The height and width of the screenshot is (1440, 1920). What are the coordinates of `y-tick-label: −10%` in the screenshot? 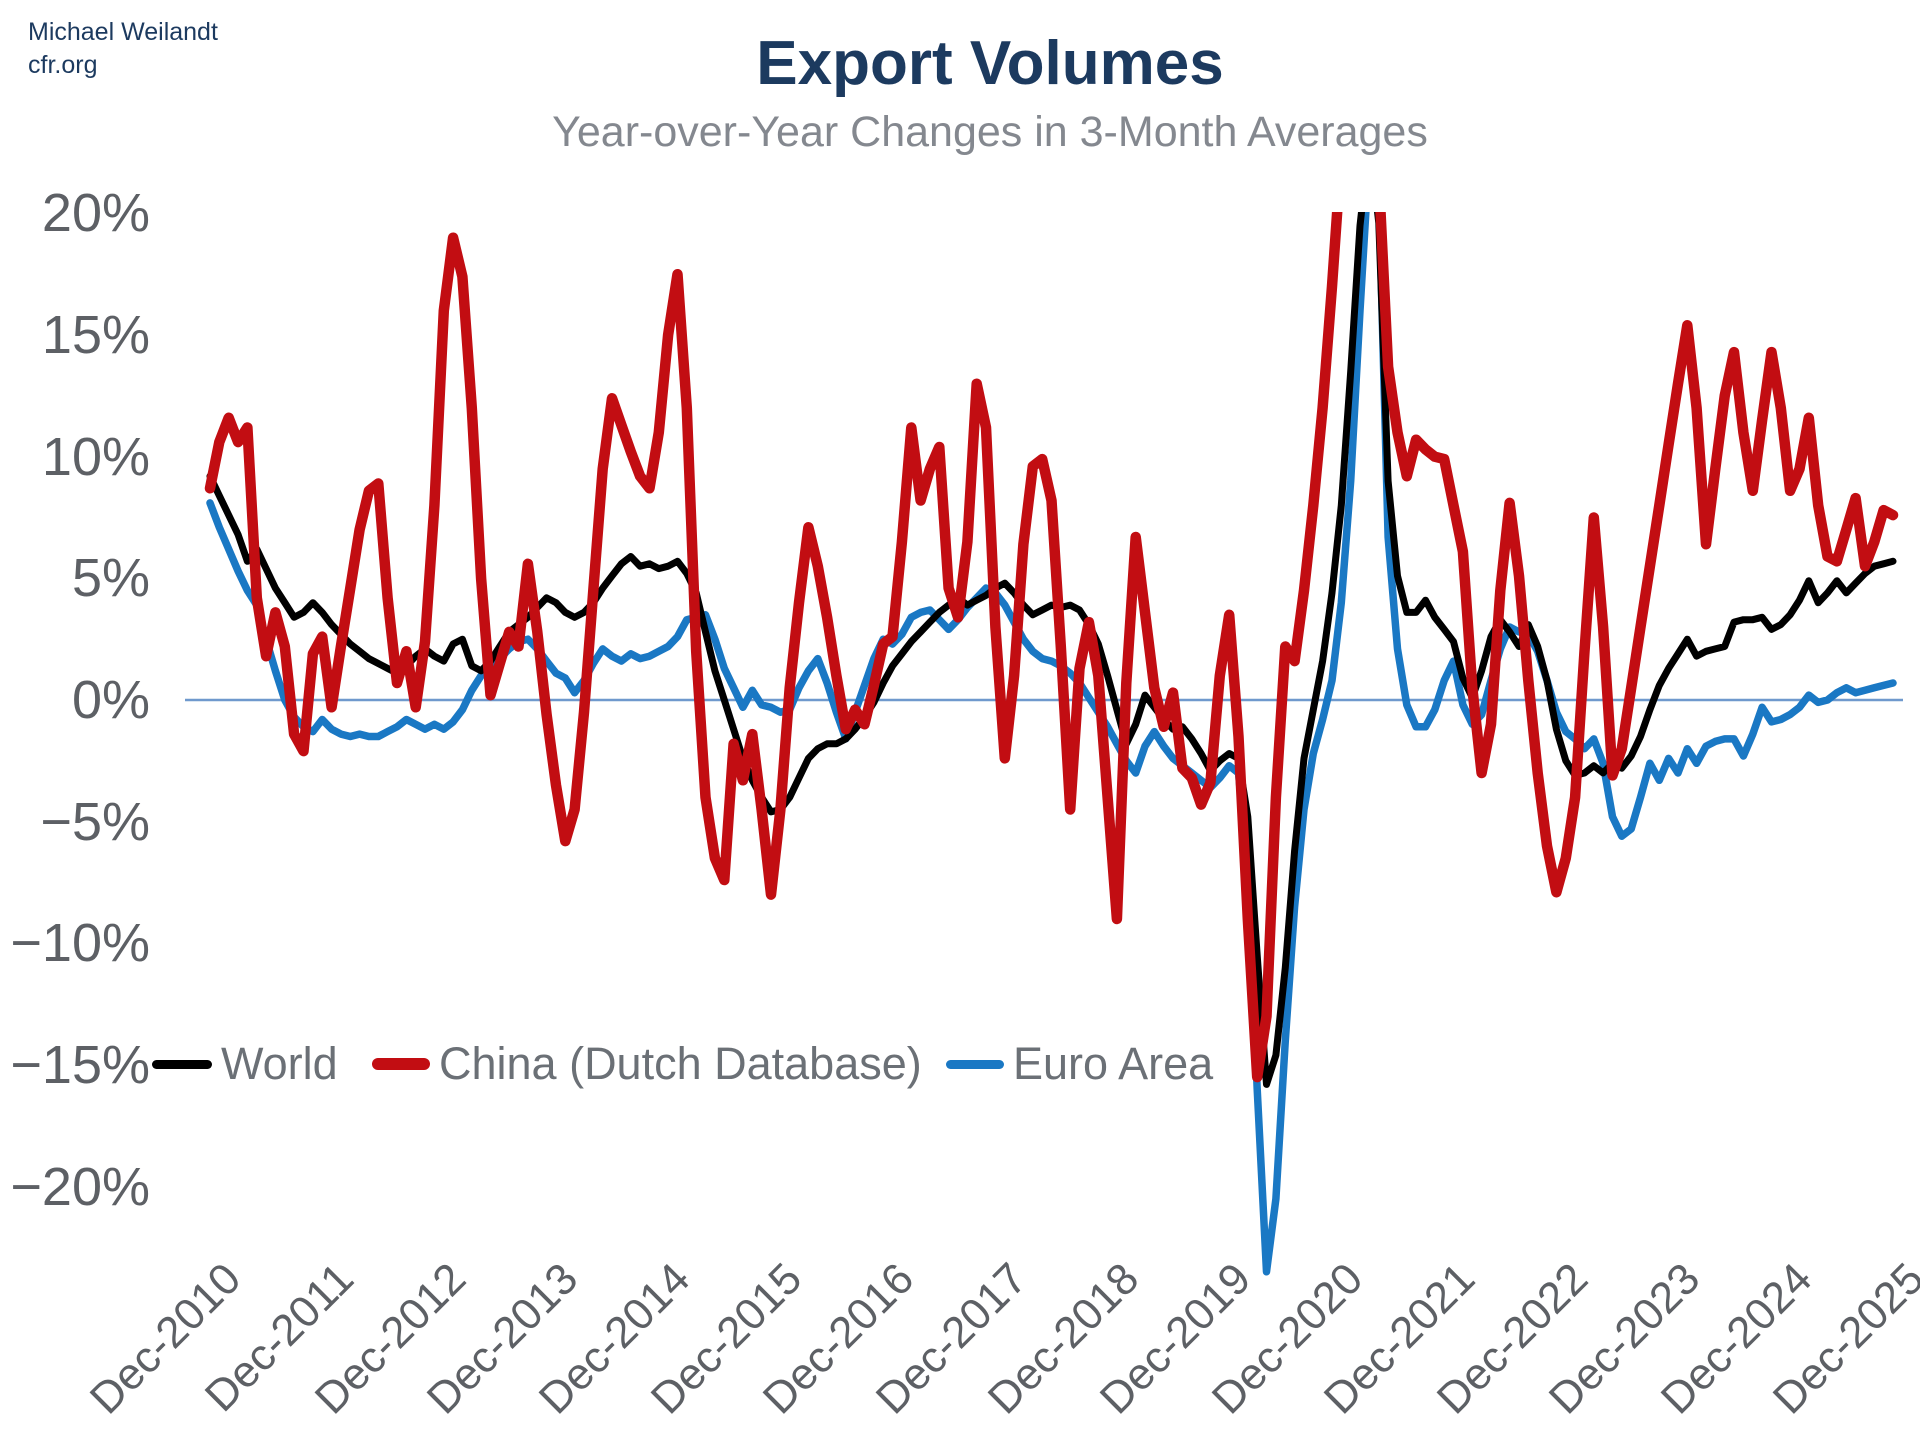 It's located at (80, 943).